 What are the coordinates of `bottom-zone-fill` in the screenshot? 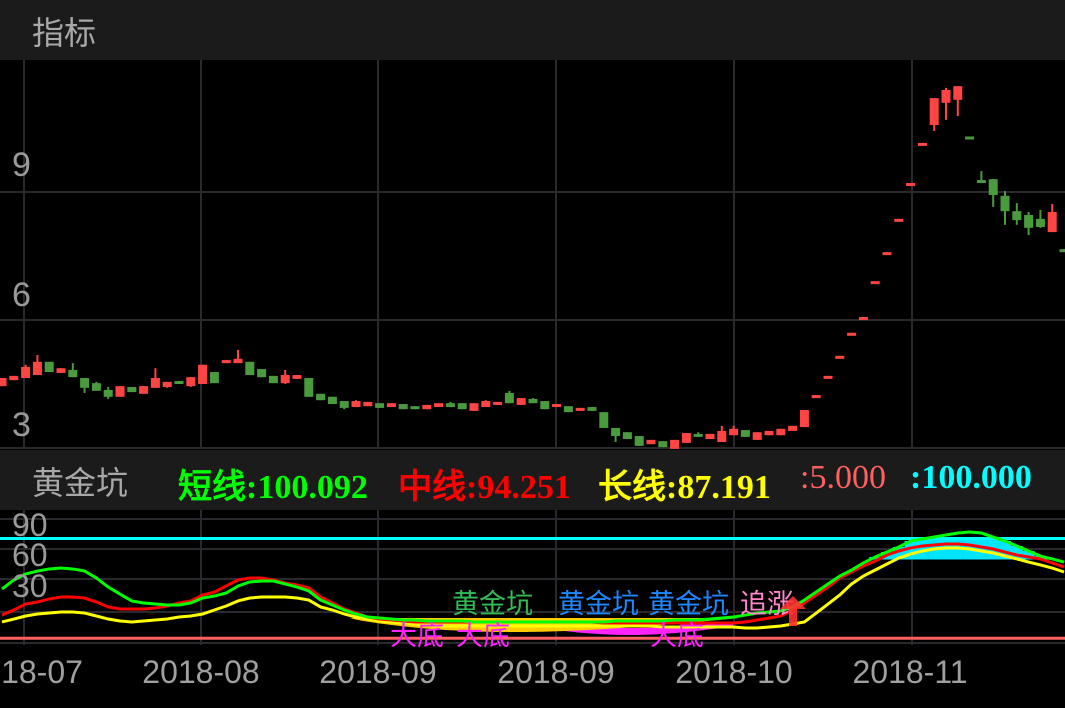 It's located at (629, 628).